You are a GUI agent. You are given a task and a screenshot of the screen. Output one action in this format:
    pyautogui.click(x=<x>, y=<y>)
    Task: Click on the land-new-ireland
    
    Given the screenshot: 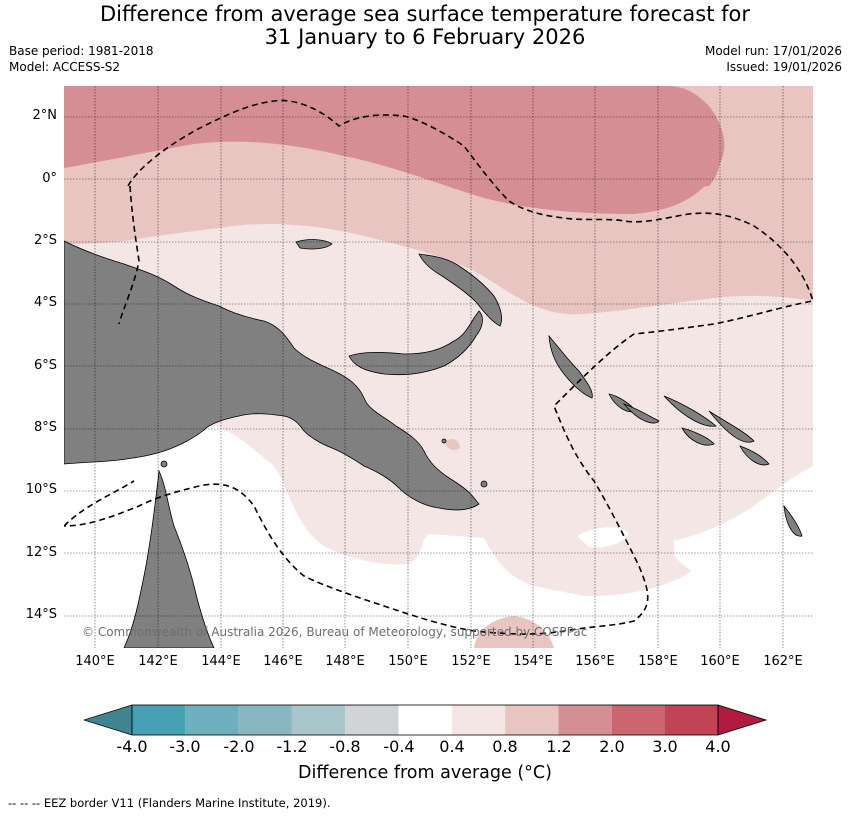 What is the action you would take?
    pyautogui.click(x=460, y=290)
    